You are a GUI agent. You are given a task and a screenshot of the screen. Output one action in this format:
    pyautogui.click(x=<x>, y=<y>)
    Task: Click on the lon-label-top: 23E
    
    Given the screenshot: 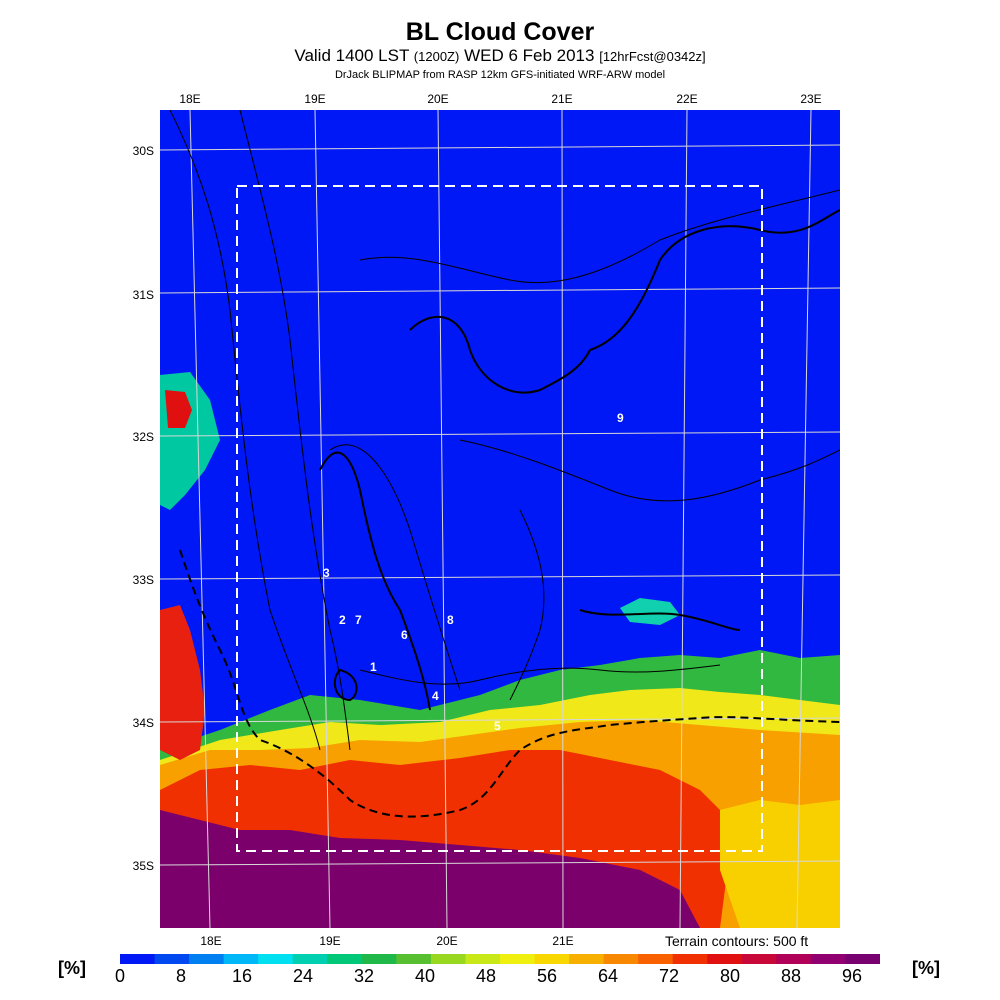 What is the action you would take?
    pyautogui.click(x=811, y=99)
    